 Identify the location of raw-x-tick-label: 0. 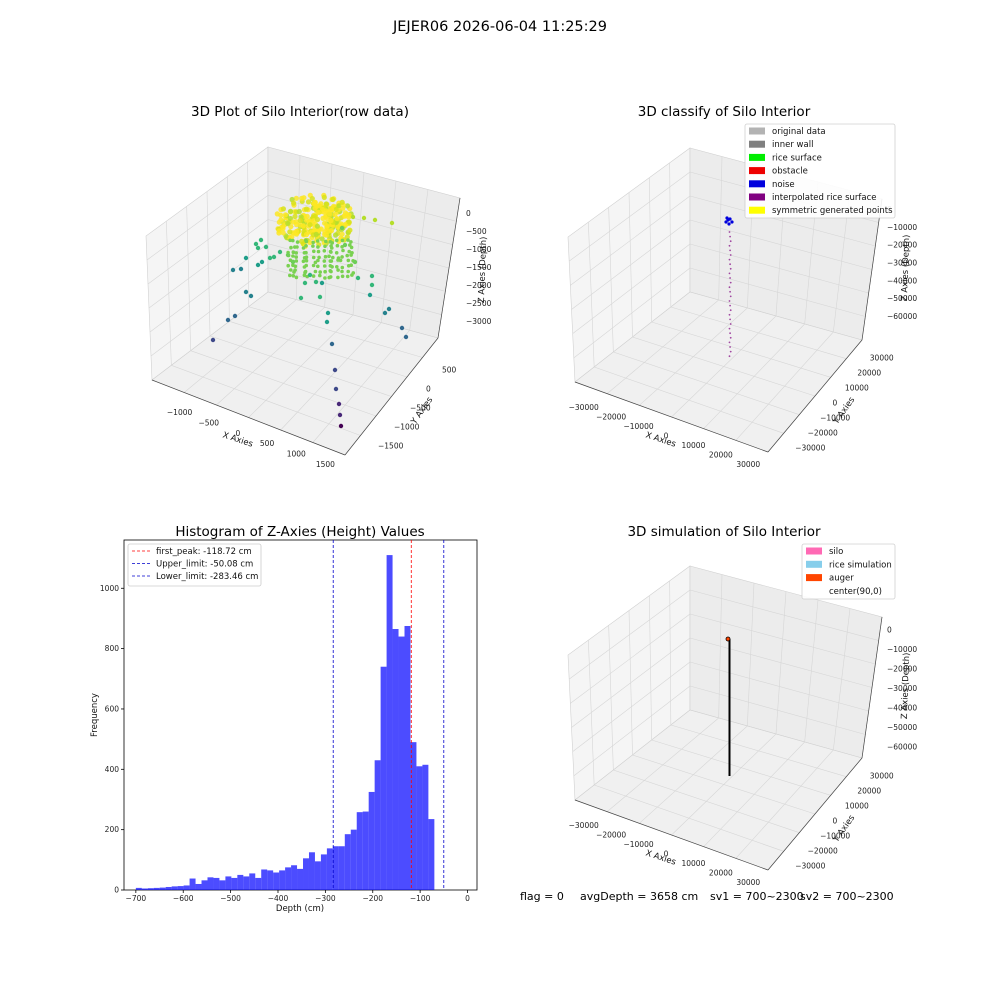
(238, 433).